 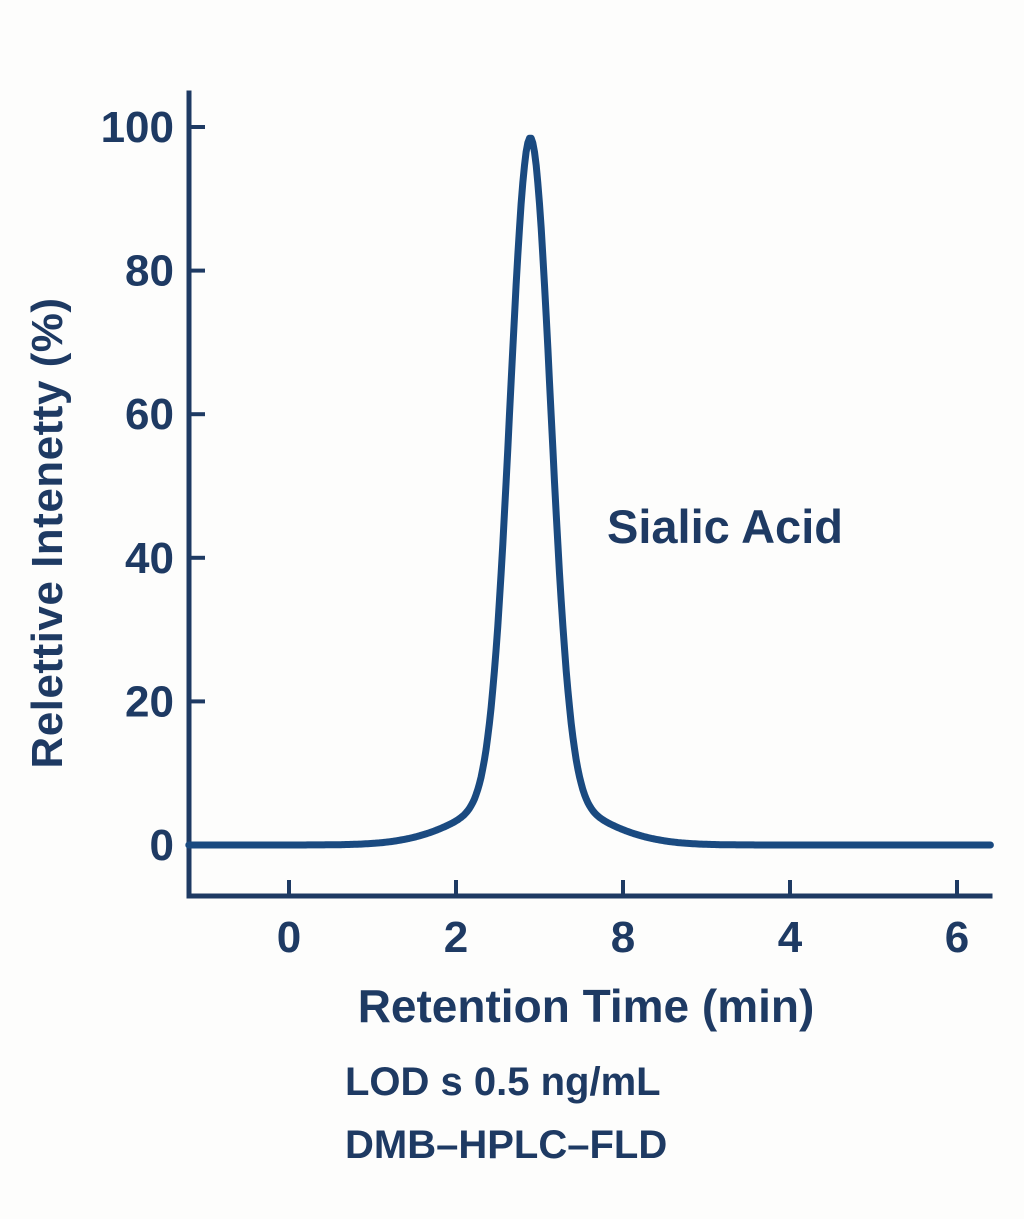 What do you see at coordinates (137, 127) in the screenshot?
I see `y-tick-label: 100` at bounding box center [137, 127].